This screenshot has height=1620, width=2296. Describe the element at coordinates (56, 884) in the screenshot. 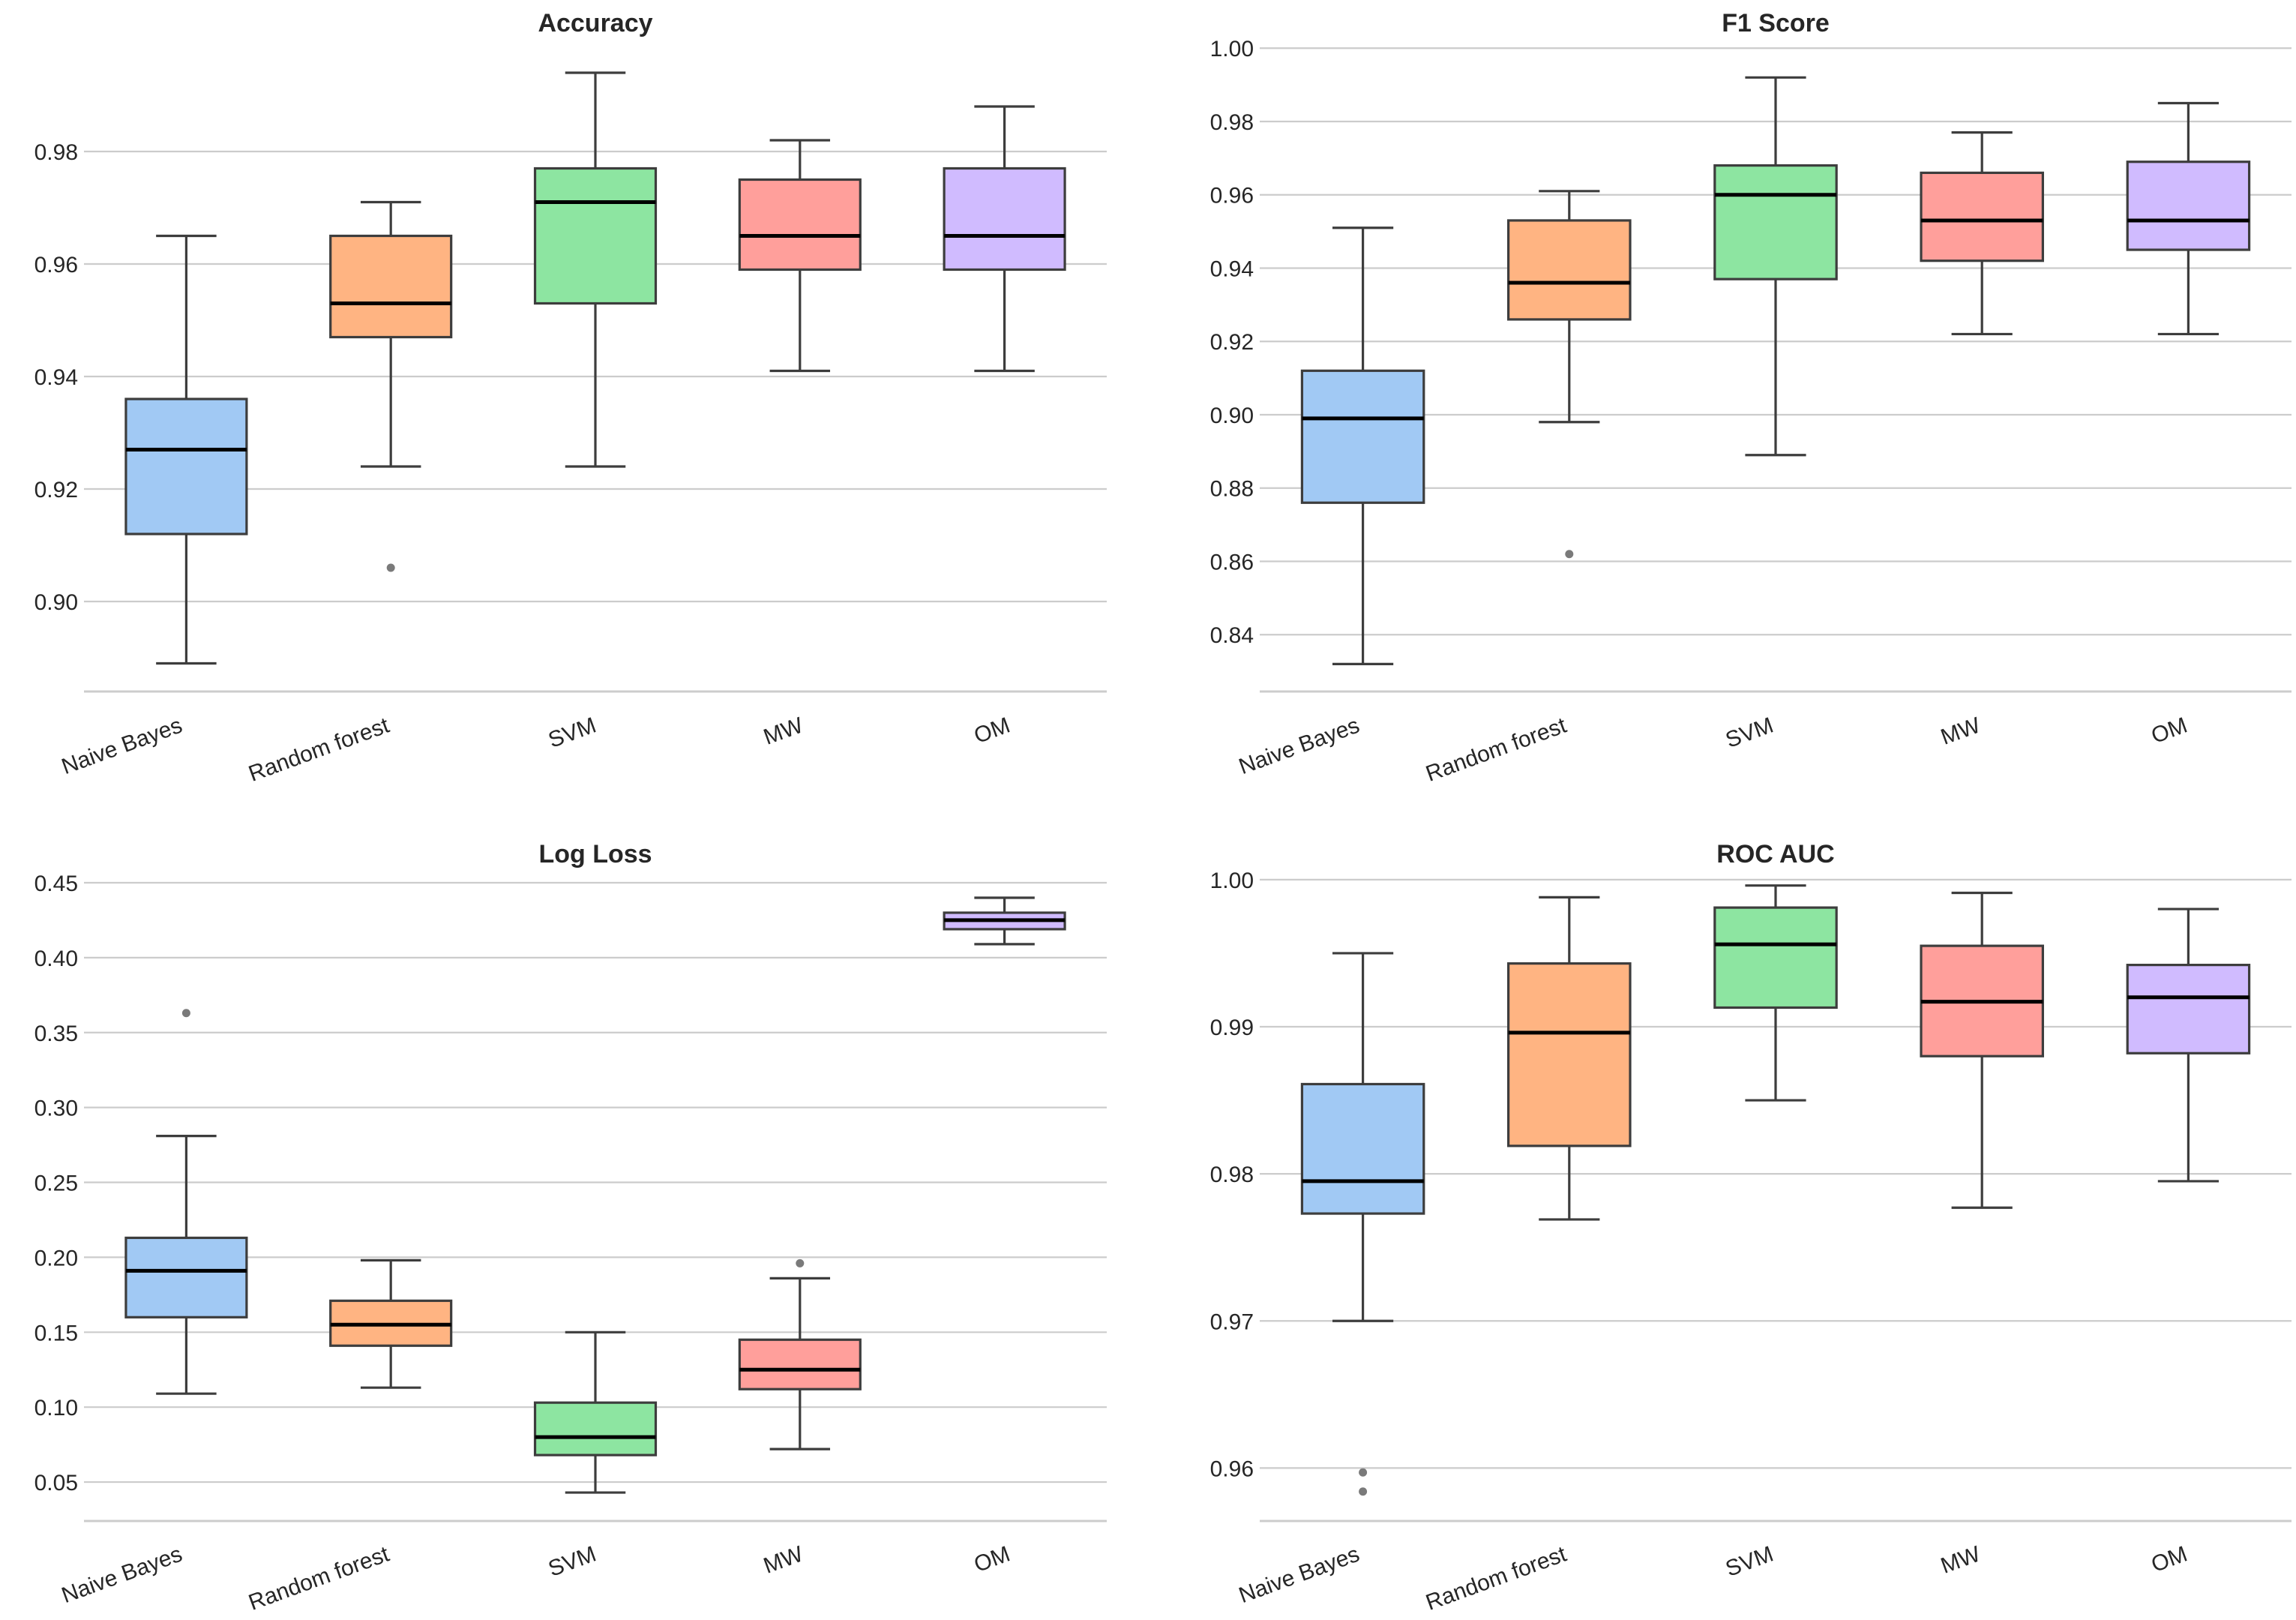

I see `y-tick-label: 0.45` at that location.